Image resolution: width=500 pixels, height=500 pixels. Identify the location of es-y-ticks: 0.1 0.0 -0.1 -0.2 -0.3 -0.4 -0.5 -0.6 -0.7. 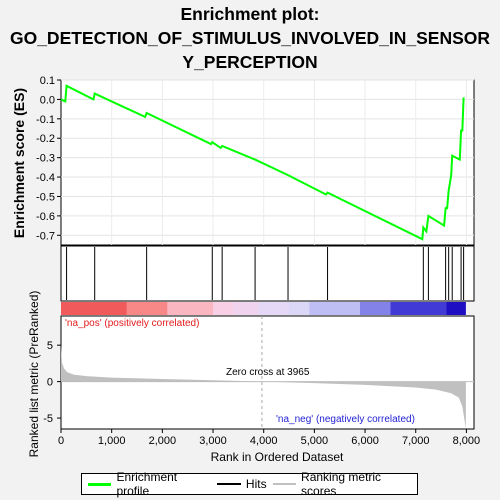
(48, 158).